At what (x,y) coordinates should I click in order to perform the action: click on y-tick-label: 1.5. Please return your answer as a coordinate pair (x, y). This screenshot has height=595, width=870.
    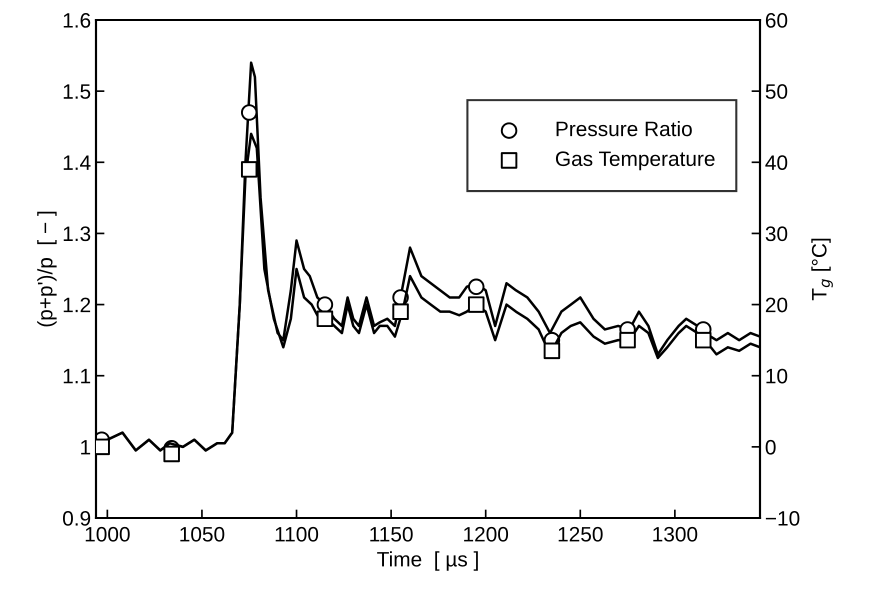
    Looking at the image, I should click on (77, 91).